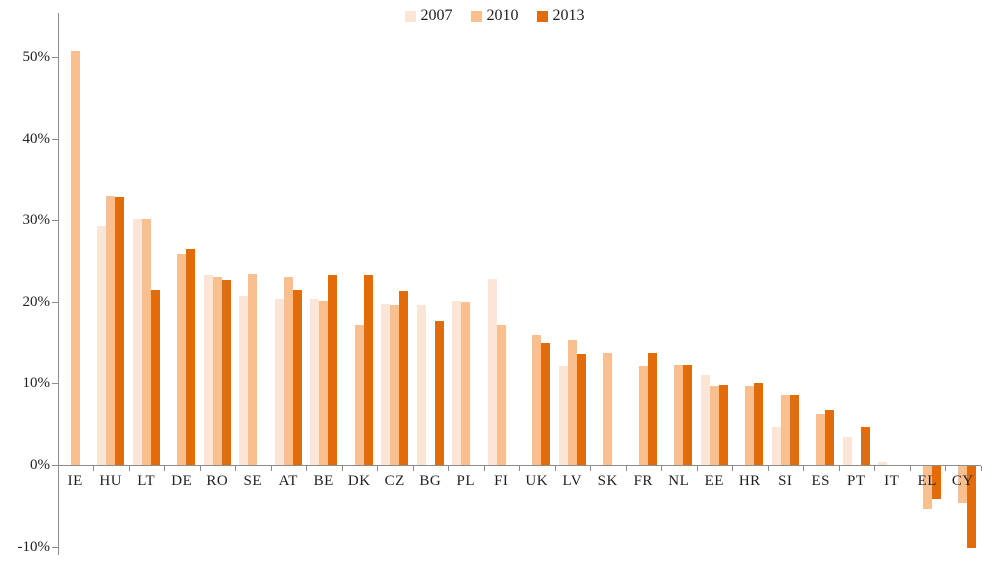 The height and width of the screenshot is (566, 989). What do you see at coordinates (643, 481) in the screenshot?
I see `x-axis-category-label: FR` at bounding box center [643, 481].